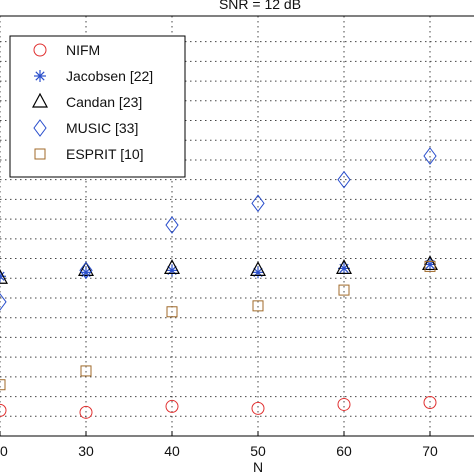  I want to click on legend-label-candan-23: Candan [23], so click(104, 102).